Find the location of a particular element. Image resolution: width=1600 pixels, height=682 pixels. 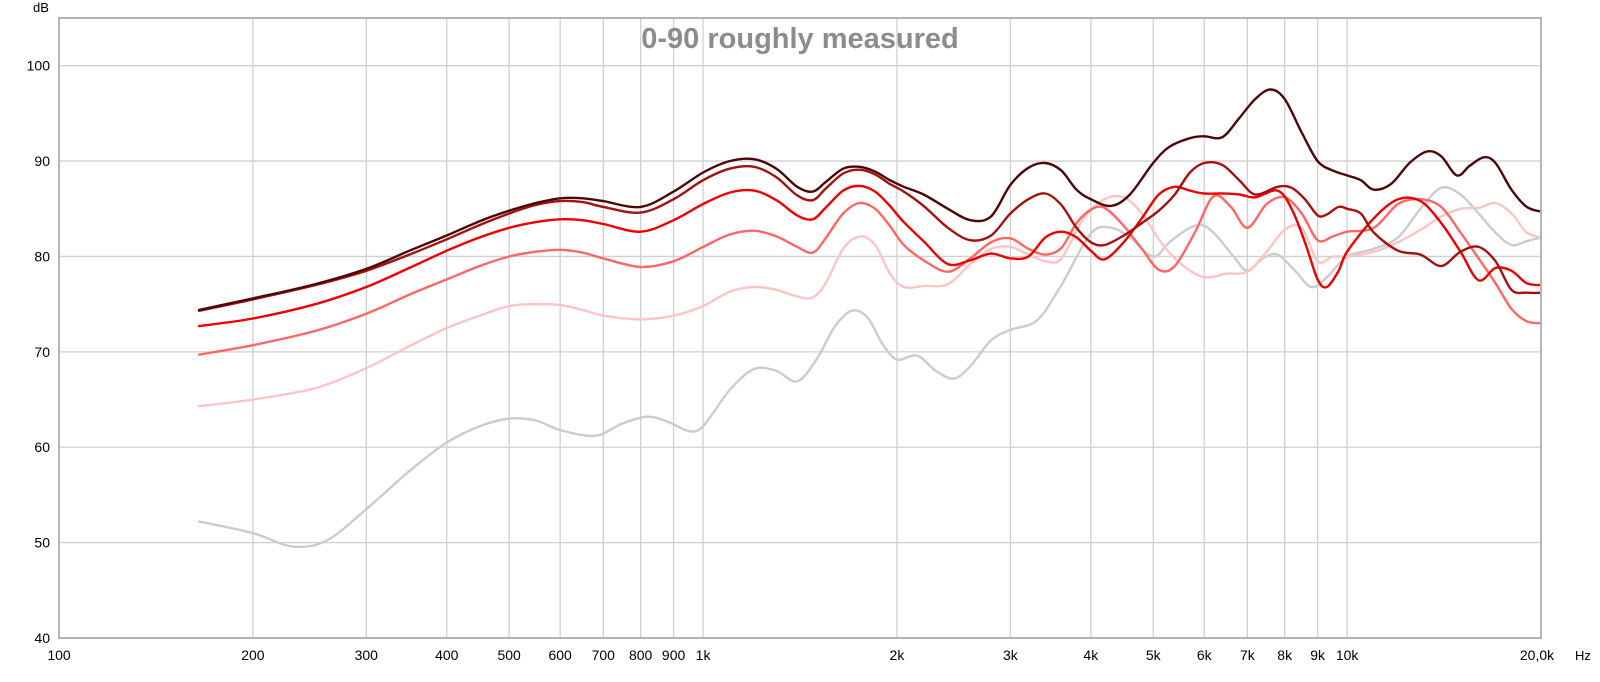

chart-title: 0-90 roughly measured is located at coordinates (800, 39).